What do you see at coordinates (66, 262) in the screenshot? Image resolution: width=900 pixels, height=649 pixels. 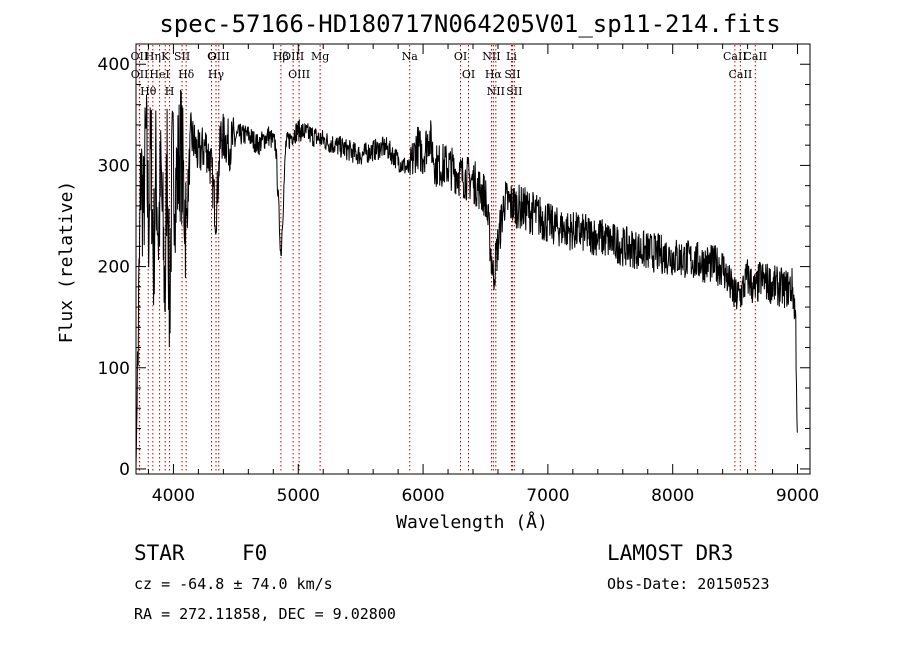 I see `y-axis-label: Flux (relative)` at bounding box center [66, 262].